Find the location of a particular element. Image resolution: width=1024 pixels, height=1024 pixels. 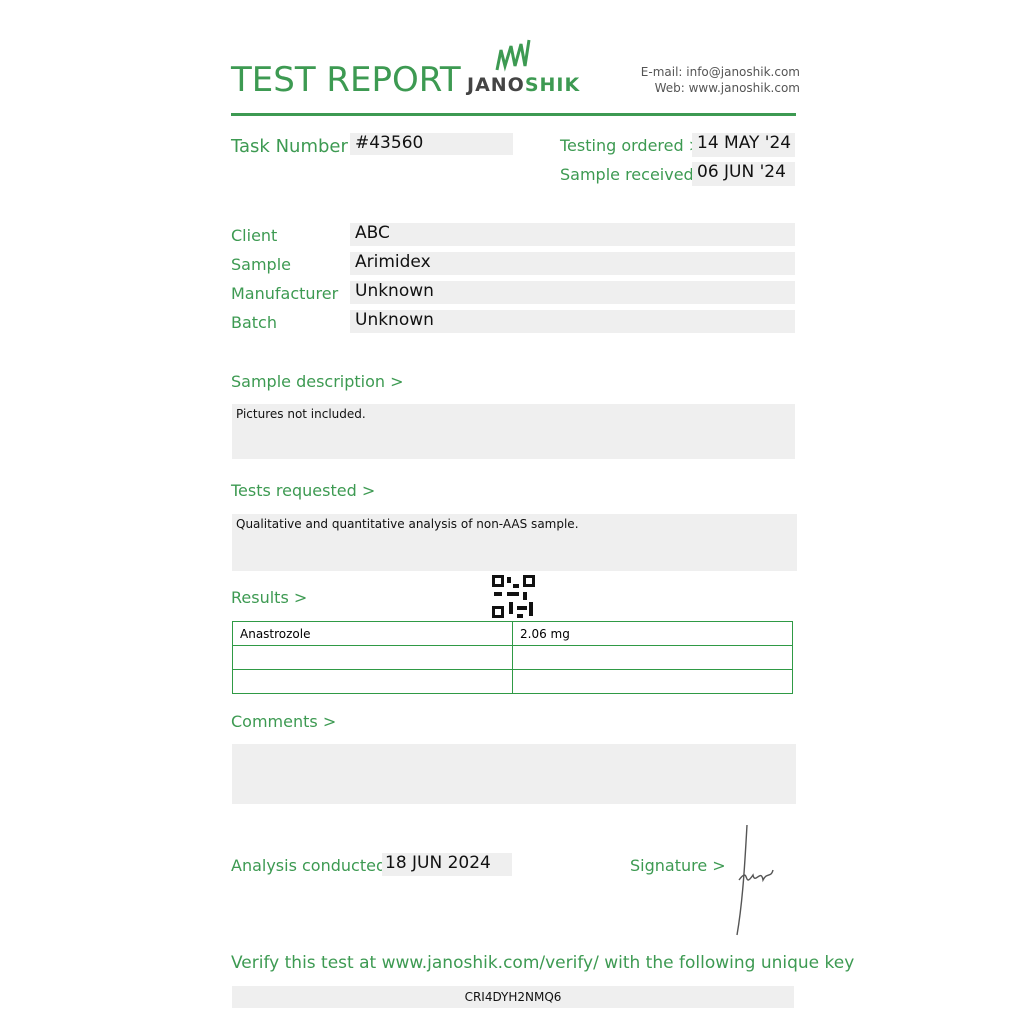

signature-image is located at coordinates (755, 880).